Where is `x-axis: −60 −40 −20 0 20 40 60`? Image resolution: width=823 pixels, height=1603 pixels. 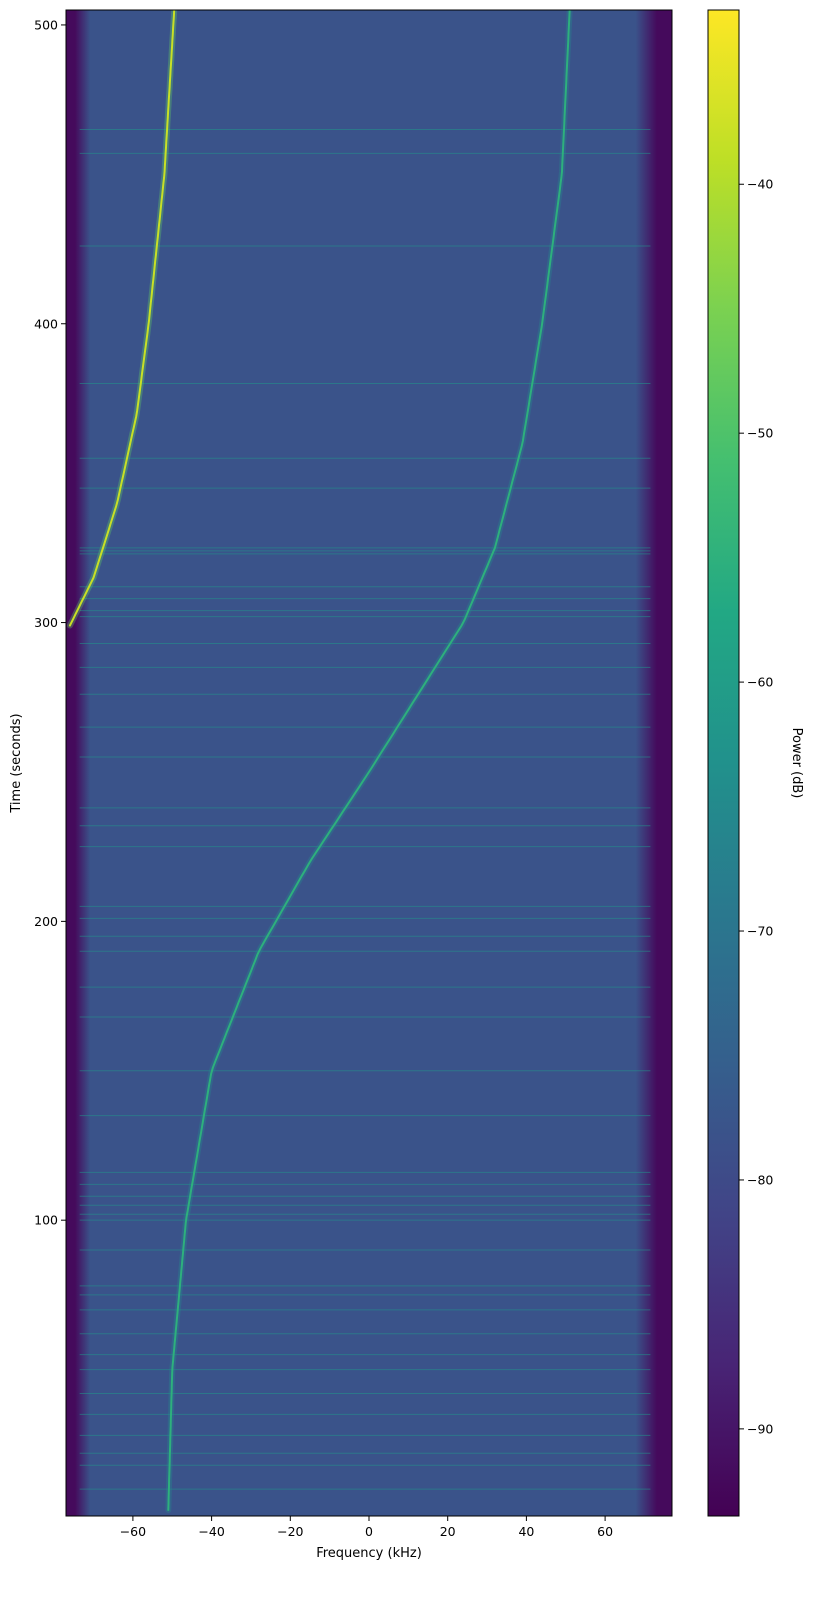
x-axis: −60 −40 −20 0 20 40 60 is located at coordinates (366, 1527).